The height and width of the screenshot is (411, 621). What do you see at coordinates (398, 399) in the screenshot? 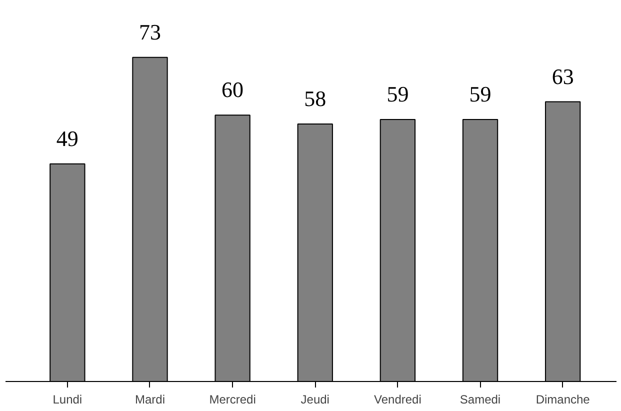
I see `x-tick-label: Vendredi` at bounding box center [398, 399].